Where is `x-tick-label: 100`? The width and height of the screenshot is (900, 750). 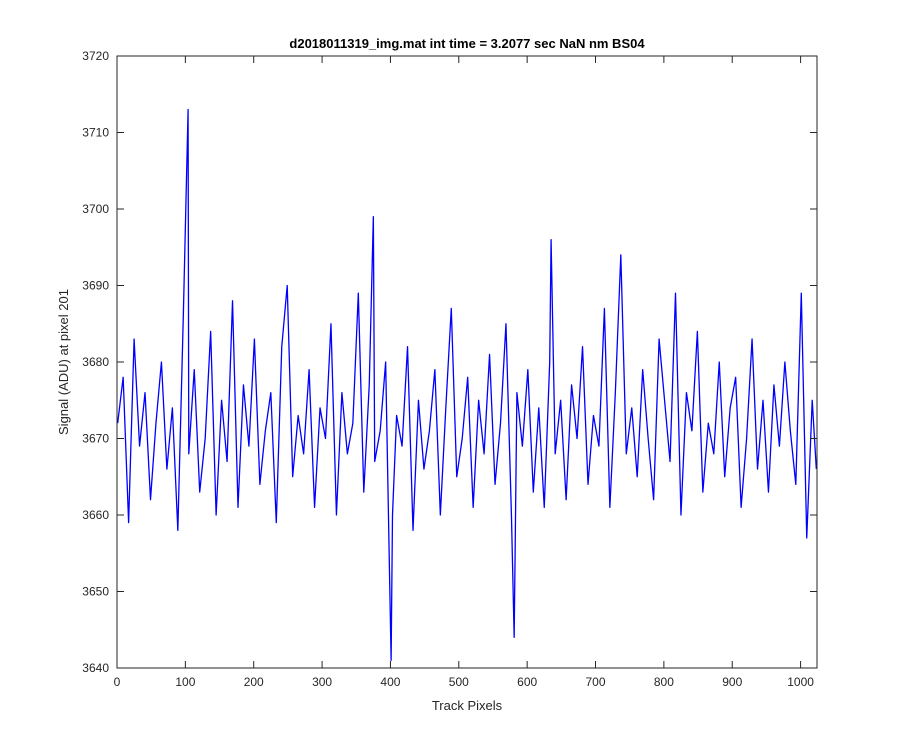 x-tick-label: 100 is located at coordinates (185, 682).